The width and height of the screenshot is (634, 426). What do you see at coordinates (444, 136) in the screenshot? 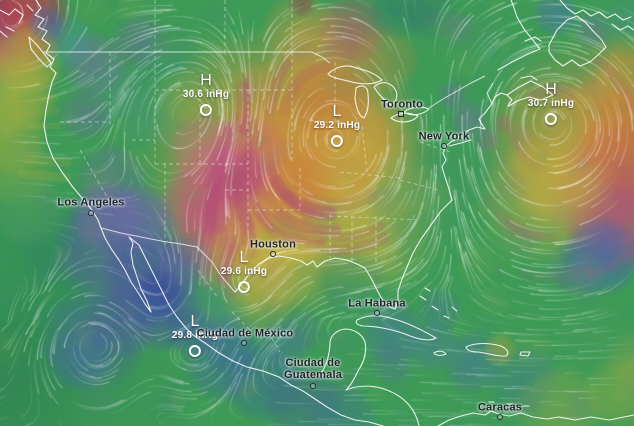
I see `city-label-new-york: New York` at bounding box center [444, 136].